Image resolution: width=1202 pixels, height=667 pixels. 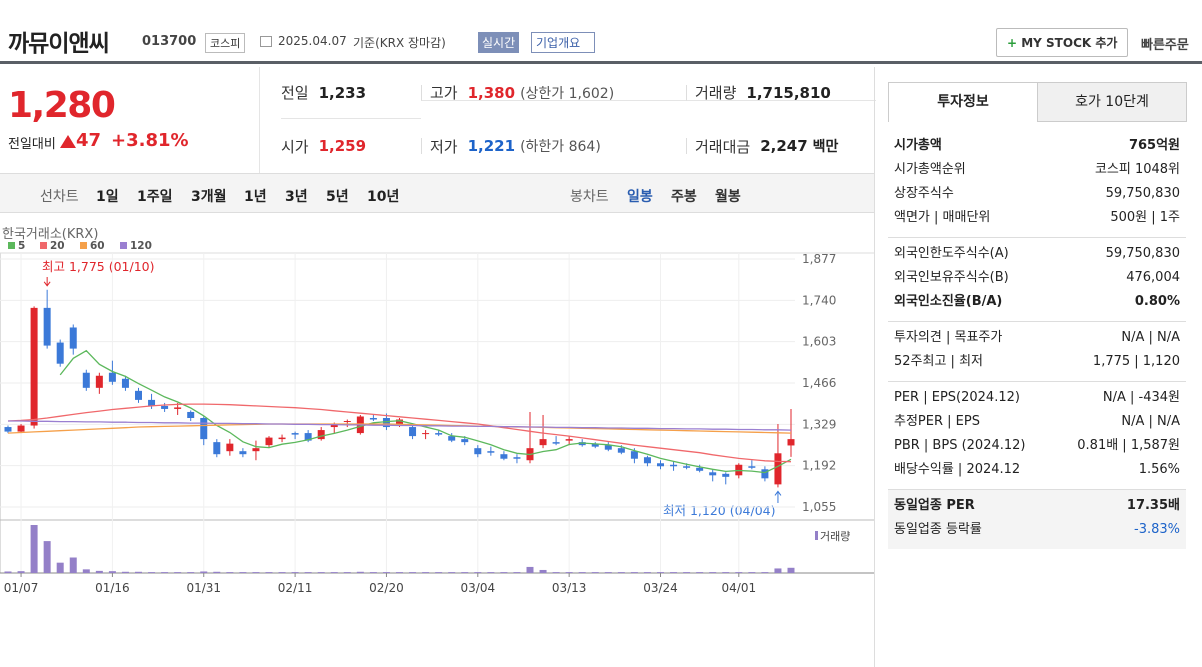 I want to click on calendar-icon, so click(x=266, y=41).